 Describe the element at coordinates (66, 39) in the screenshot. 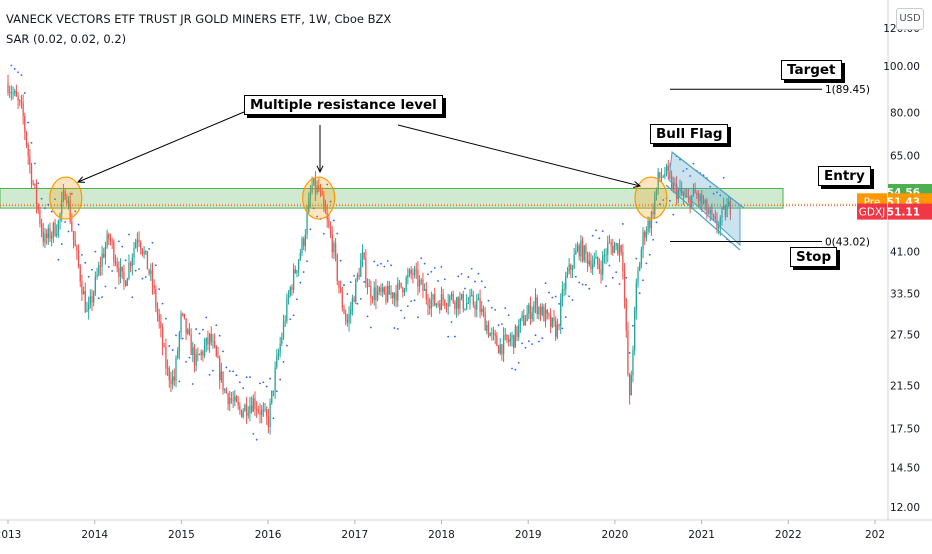

I see `indicator-legend: SAR (0.02, 0.02, 0.2)` at that location.